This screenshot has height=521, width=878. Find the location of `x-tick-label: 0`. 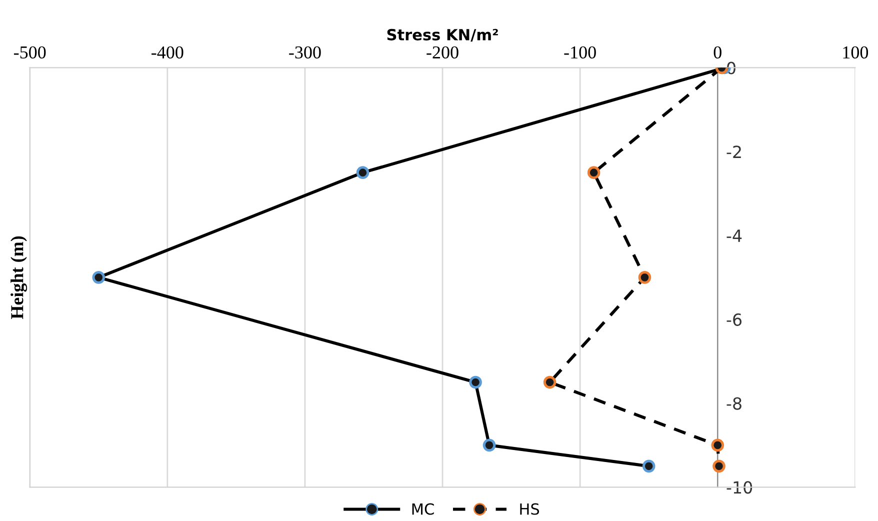

x-tick-label: 0 is located at coordinates (718, 52).